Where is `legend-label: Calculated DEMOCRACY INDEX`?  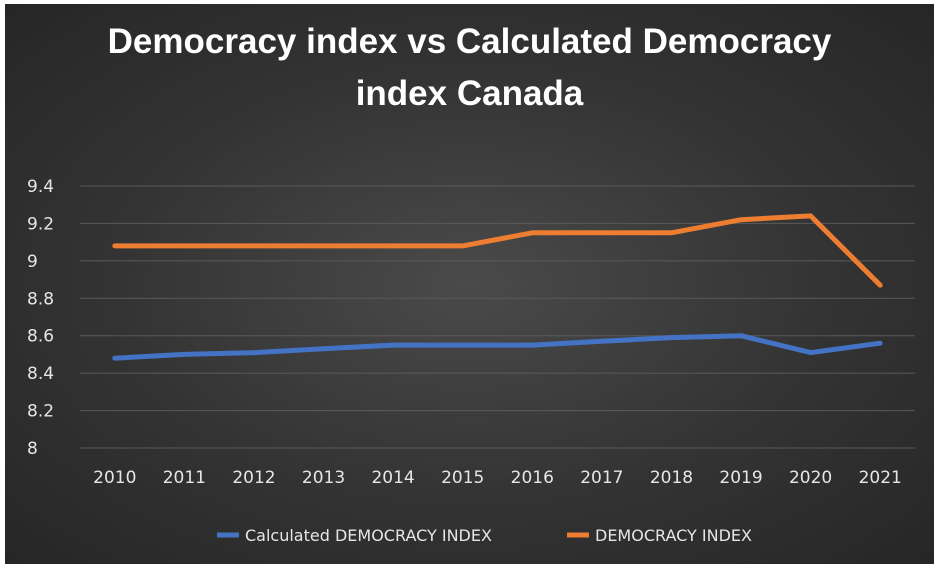
legend-label: Calculated DEMOCRACY INDEX is located at coordinates (368, 535).